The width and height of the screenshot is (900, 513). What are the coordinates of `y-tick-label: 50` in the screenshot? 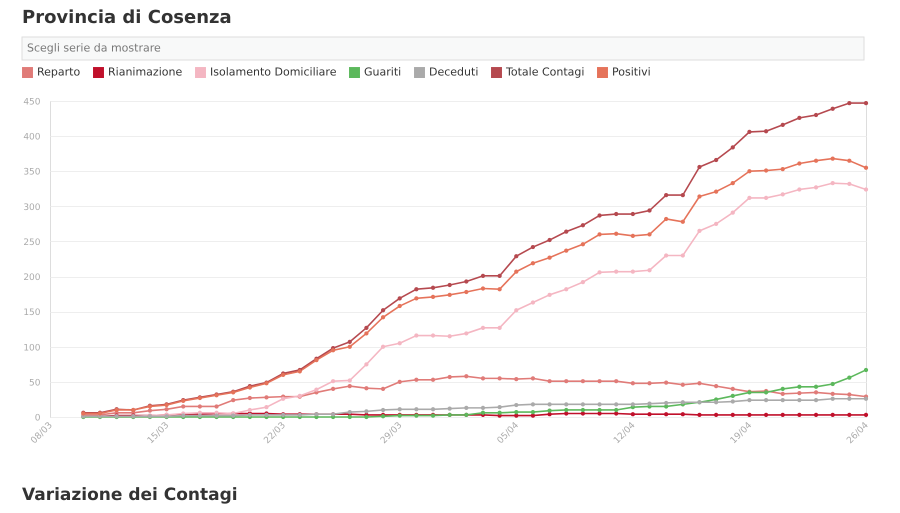 It's located at (35, 383).